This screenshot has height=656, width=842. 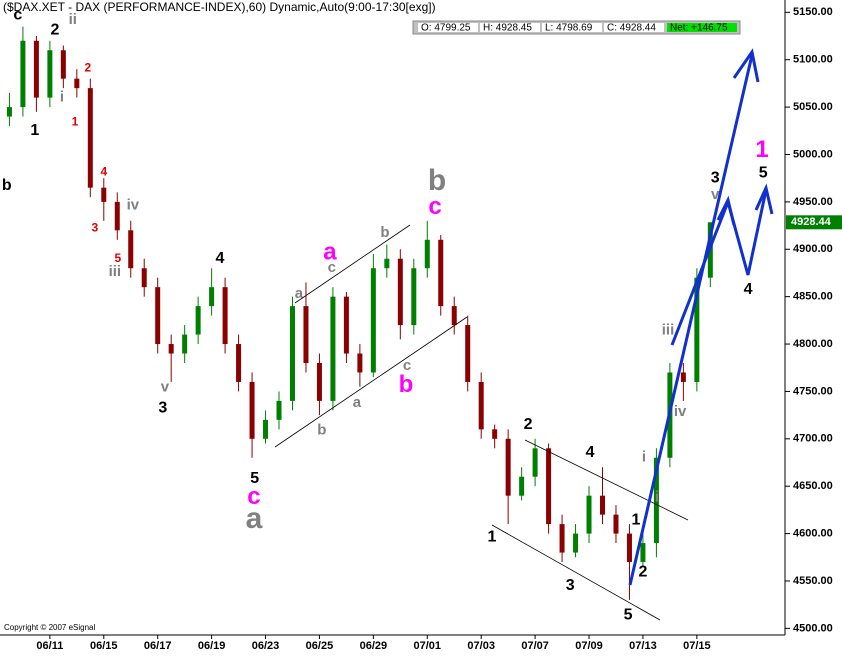 What do you see at coordinates (50, 627) in the screenshot?
I see `copyright: Copyright © 2007 eSignal` at bounding box center [50, 627].